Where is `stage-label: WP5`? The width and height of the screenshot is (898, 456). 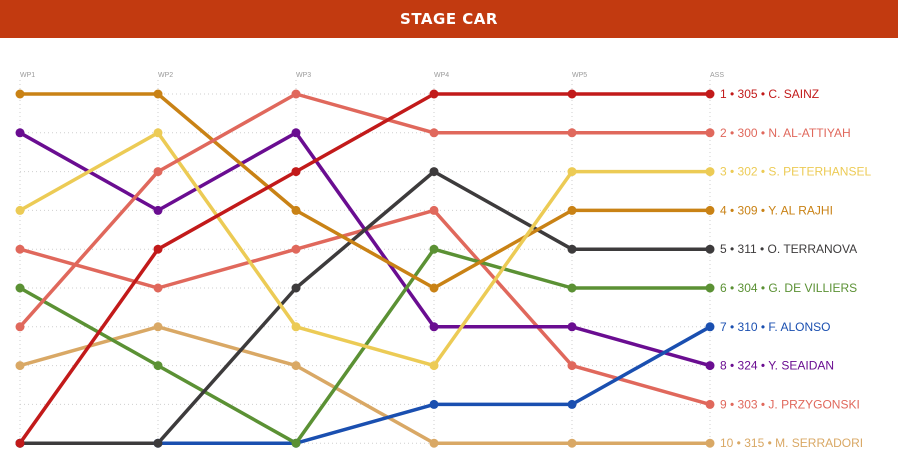
stage-label: WP5 is located at coordinates (579, 75).